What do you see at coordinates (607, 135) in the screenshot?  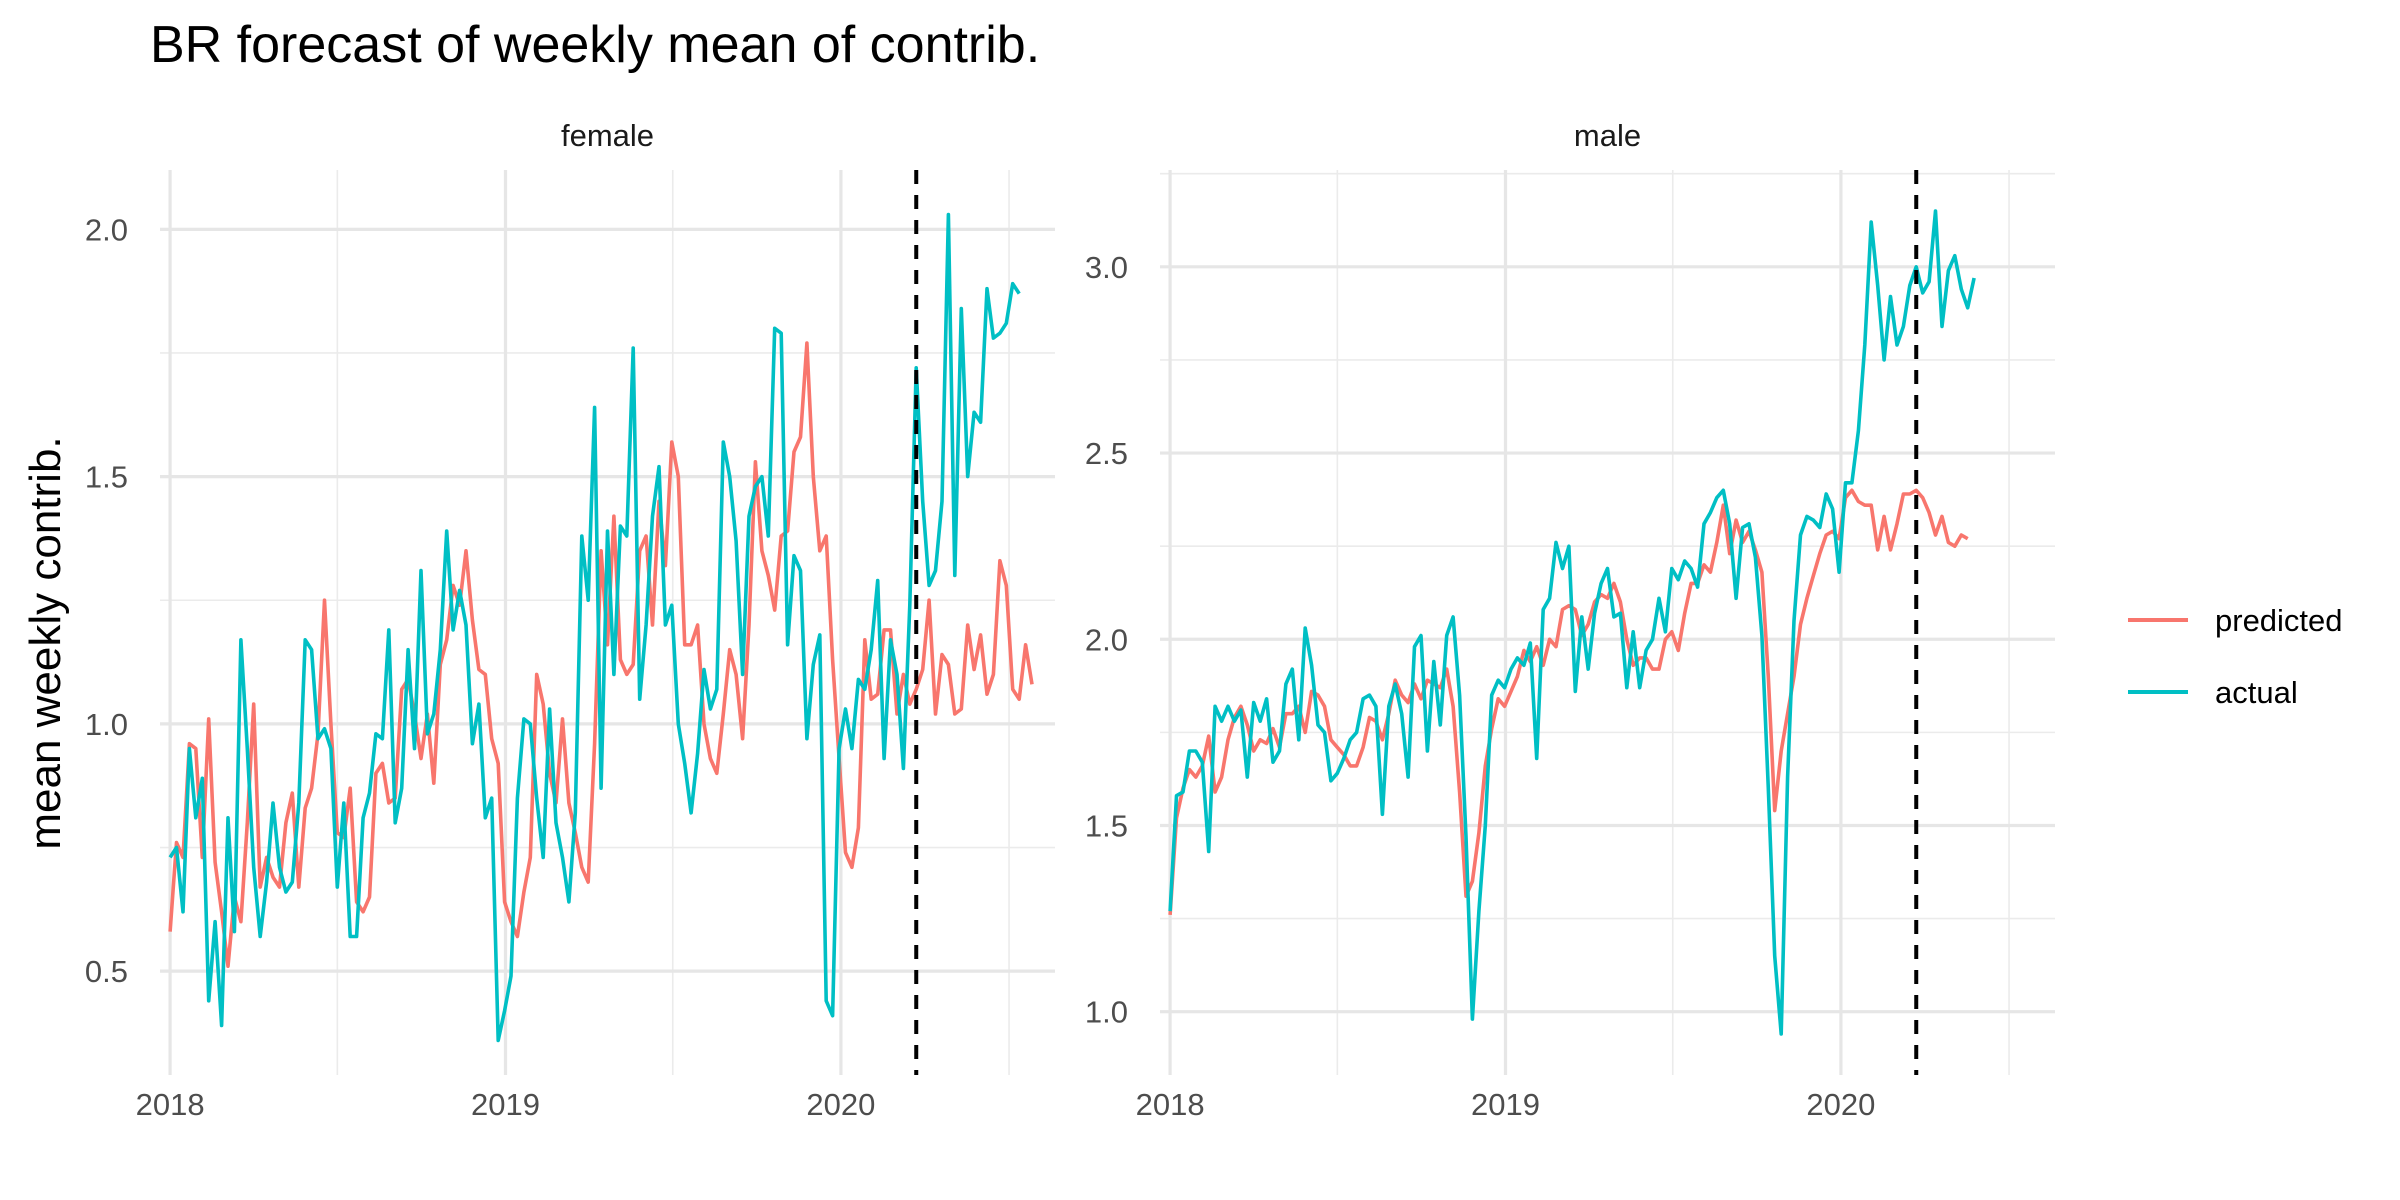 I see `panel-strip-label: female` at bounding box center [607, 135].